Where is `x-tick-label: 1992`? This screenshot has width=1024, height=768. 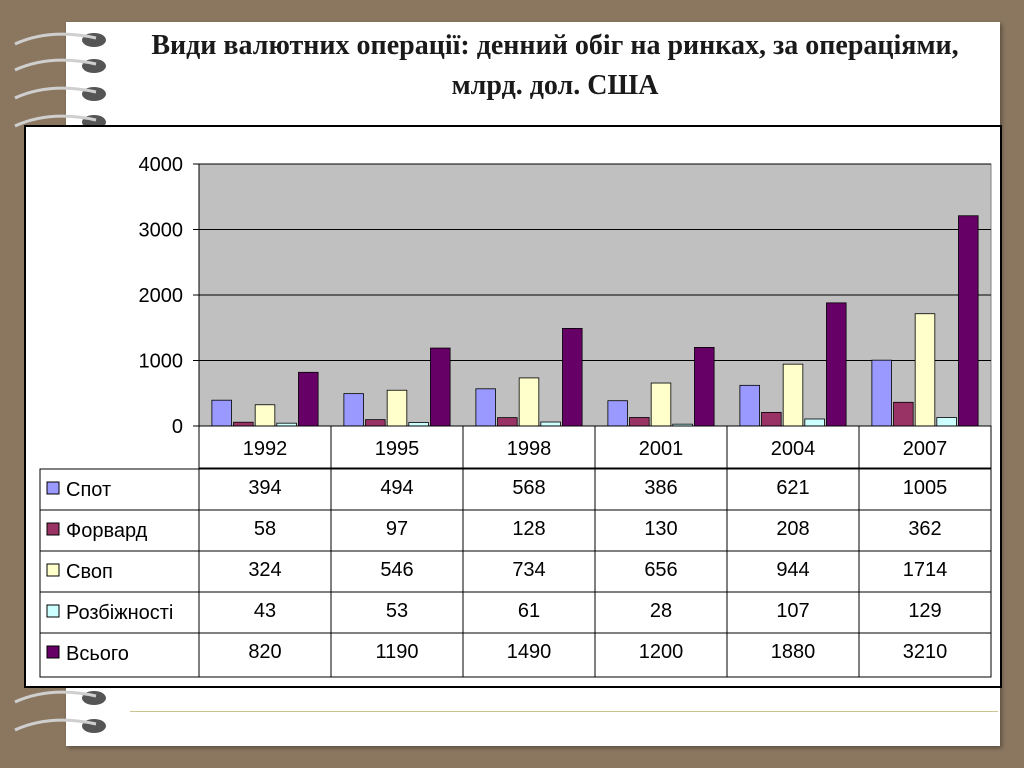
x-tick-label: 1992 is located at coordinates (265, 449).